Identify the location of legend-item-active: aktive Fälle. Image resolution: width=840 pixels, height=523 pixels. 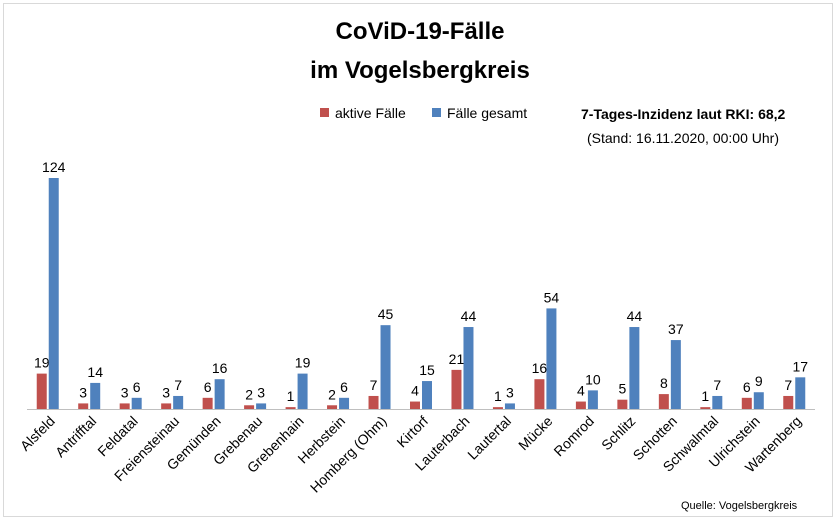
(363, 113).